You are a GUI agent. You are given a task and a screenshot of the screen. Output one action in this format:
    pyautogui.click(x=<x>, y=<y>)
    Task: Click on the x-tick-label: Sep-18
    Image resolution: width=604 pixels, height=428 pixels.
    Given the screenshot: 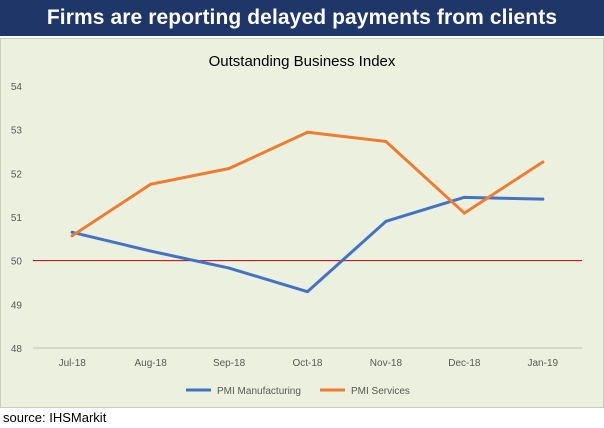 What is the action you would take?
    pyautogui.click(x=229, y=363)
    